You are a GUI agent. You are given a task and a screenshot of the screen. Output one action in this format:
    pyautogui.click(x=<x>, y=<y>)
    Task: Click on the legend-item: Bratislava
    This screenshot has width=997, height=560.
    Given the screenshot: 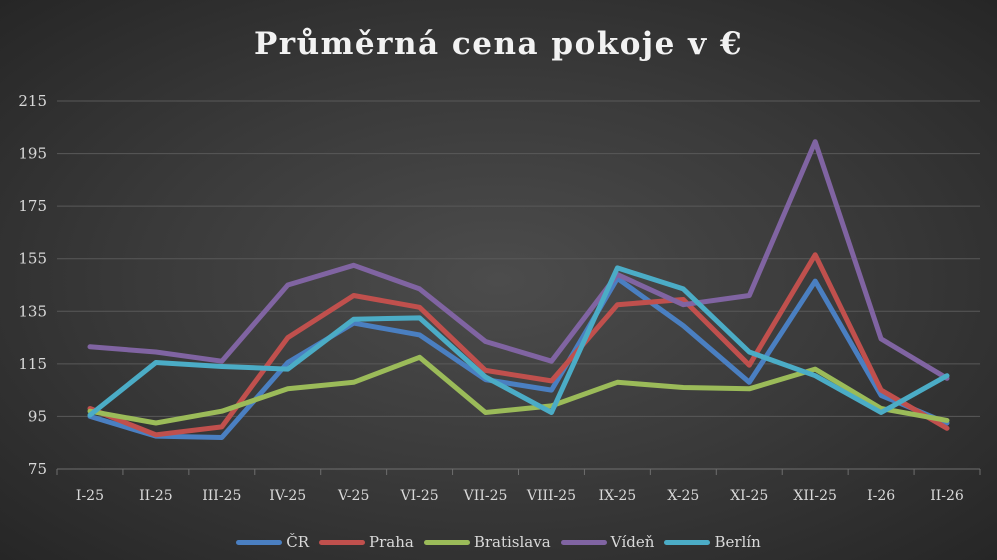 What is the action you would take?
    pyautogui.click(x=487, y=542)
    